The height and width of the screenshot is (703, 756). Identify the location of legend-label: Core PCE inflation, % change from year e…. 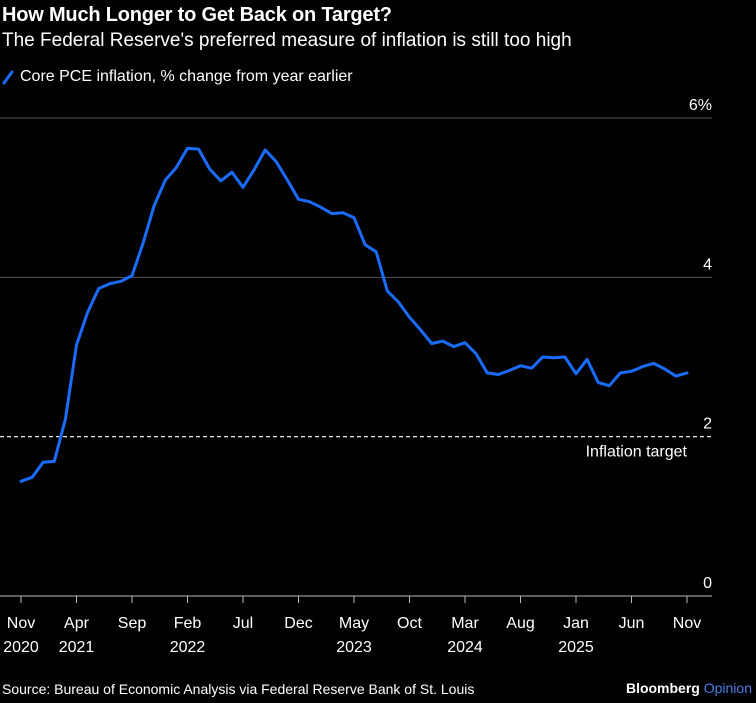
(186, 76).